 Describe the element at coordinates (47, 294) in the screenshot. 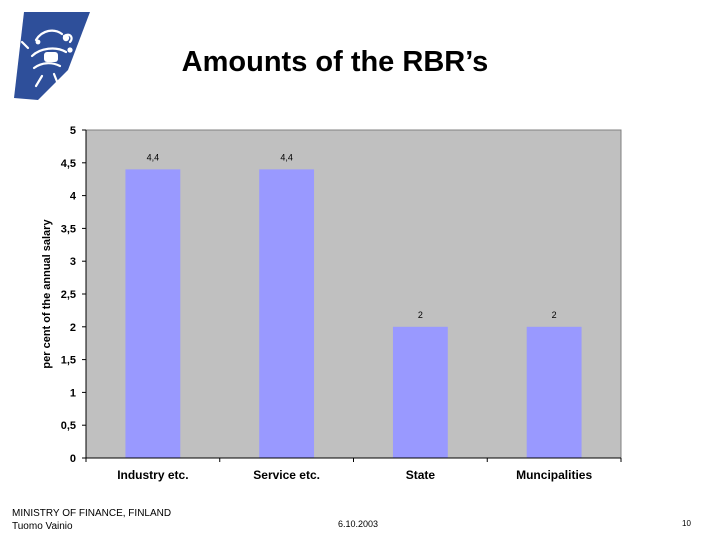

I see `y-axis-label: per cent of the annual salary` at that location.